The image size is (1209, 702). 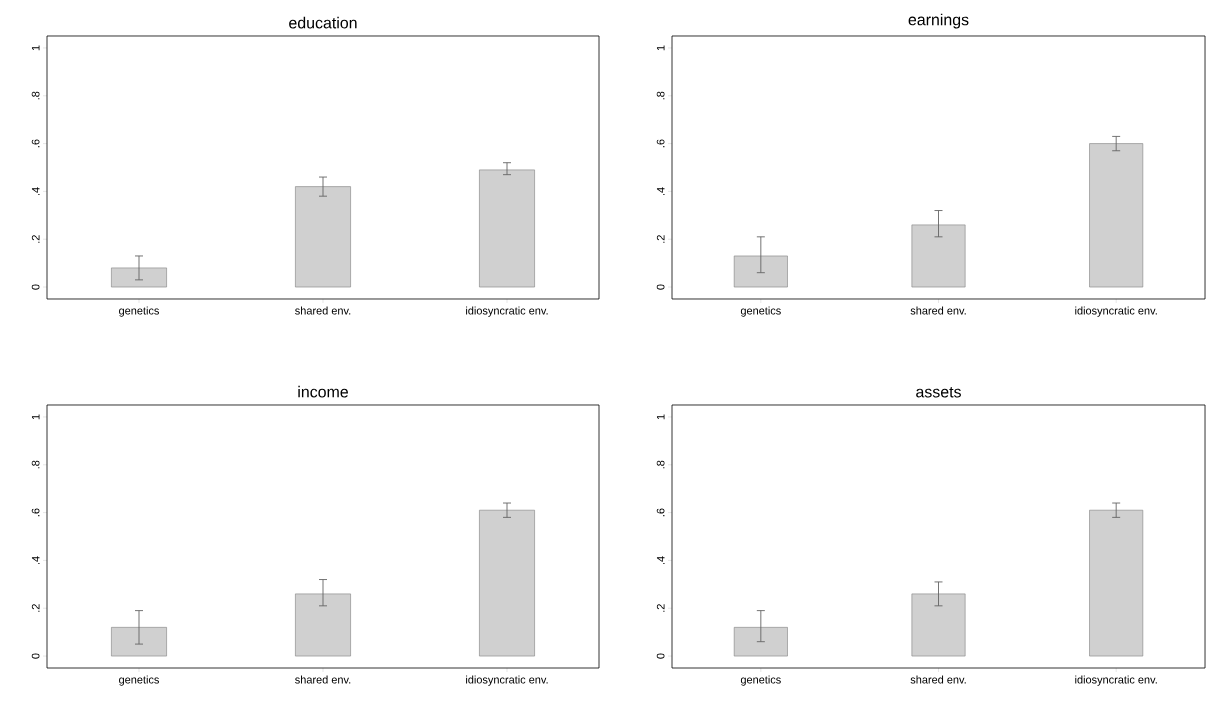 What do you see at coordinates (323, 22) in the screenshot?
I see `chart-title: education` at bounding box center [323, 22].